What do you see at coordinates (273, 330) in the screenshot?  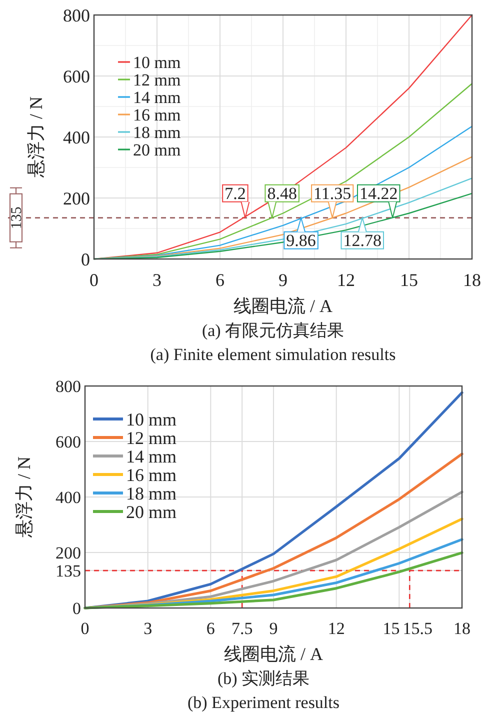 I see `text: (a) 有限元仿真结果` at bounding box center [273, 330].